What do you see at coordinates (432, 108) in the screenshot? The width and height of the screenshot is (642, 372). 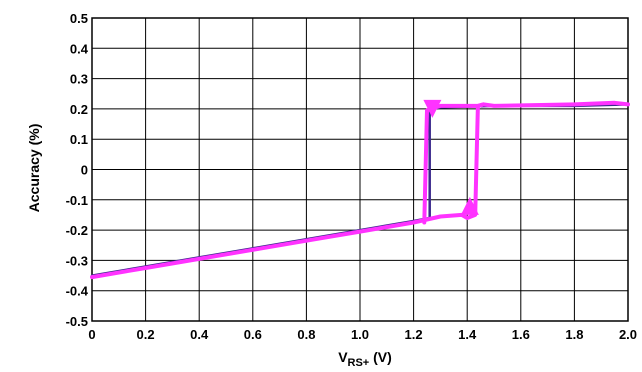 I see `arrow-down-icon` at bounding box center [432, 108].